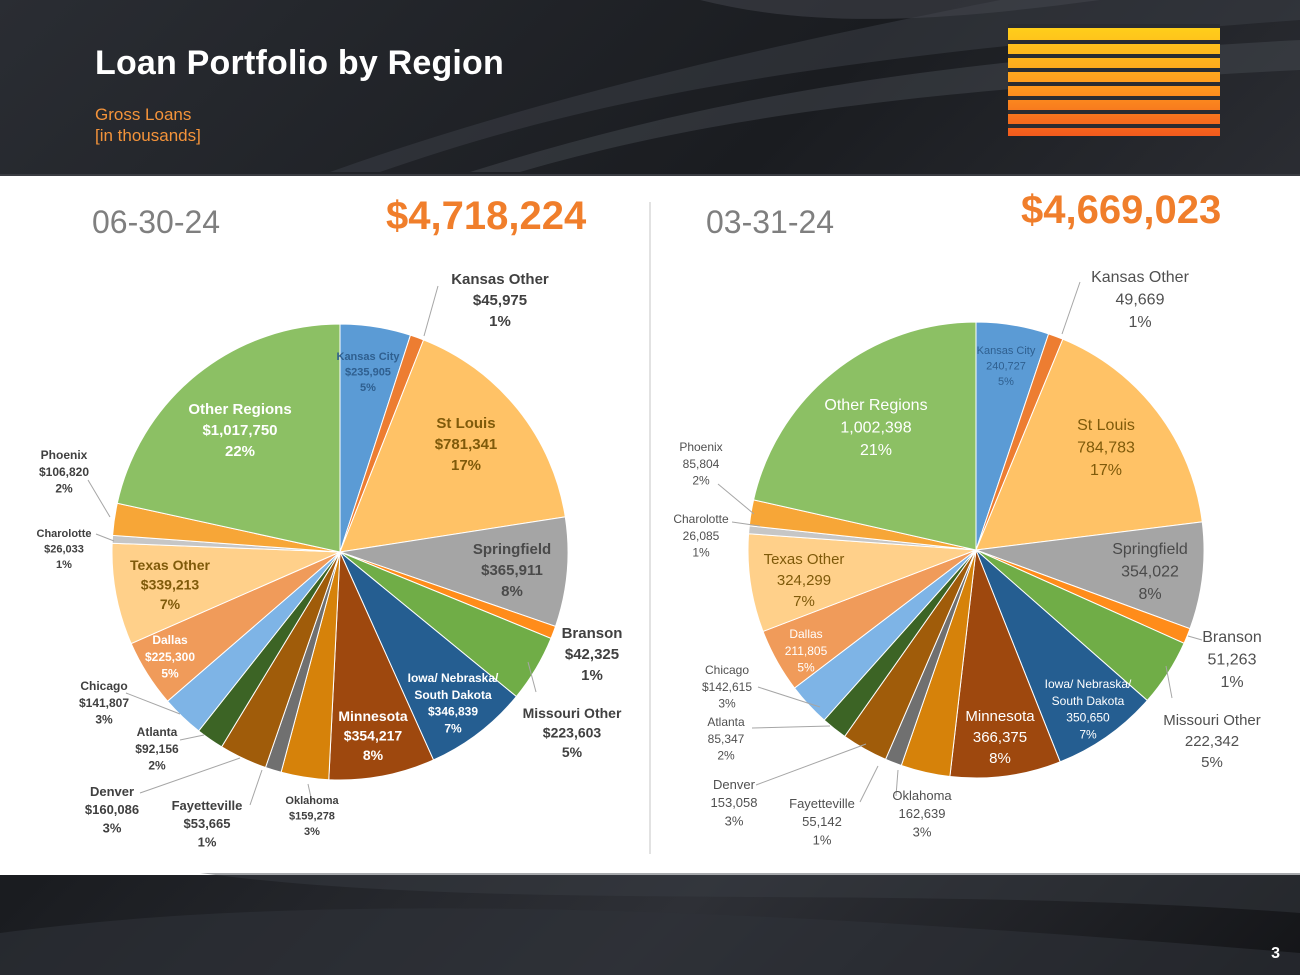  What do you see at coordinates (1106, 448) in the screenshot?
I see `slice-label-st-louis: St Louis 784,783 17%` at bounding box center [1106, 448].